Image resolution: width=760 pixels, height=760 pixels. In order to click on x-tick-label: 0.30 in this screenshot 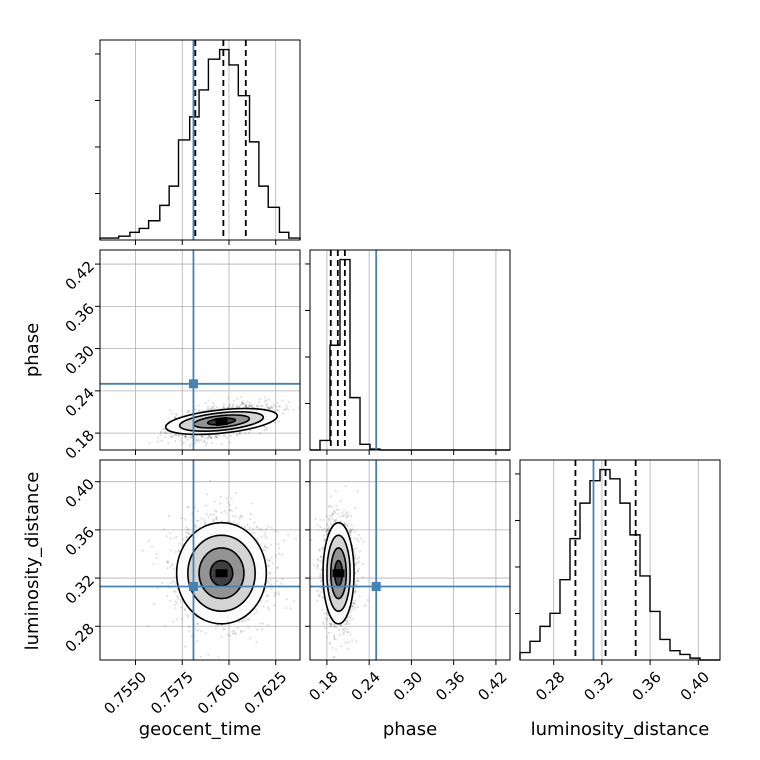, I will do `click(408, 686)`.